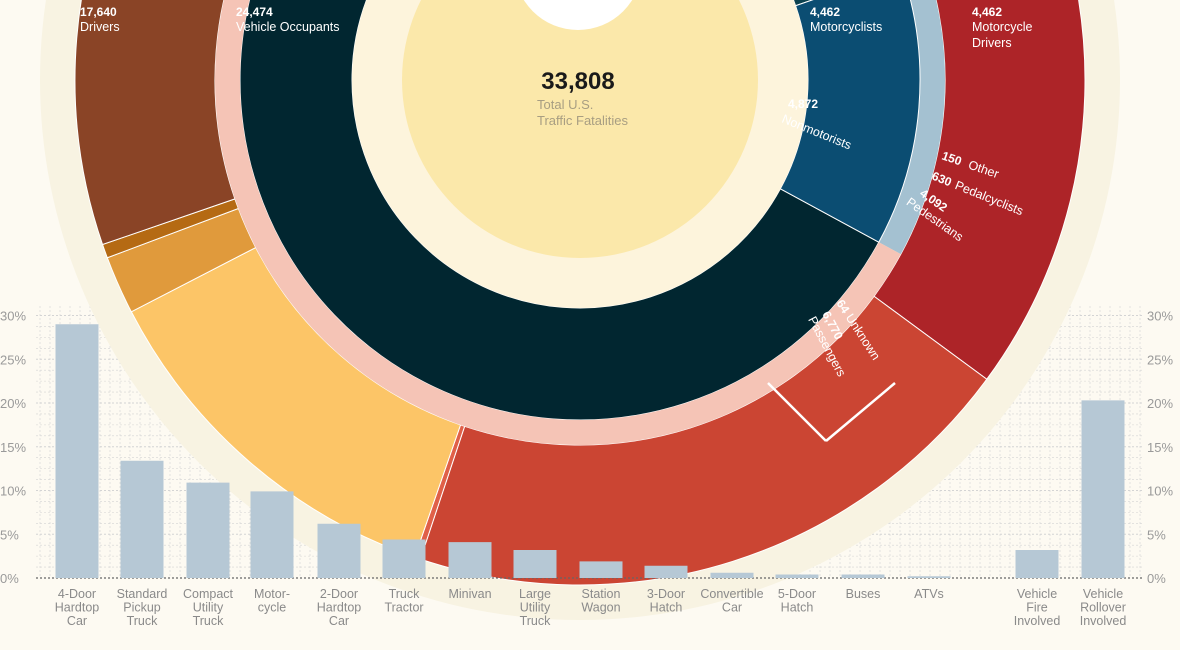 This screenshot has width=1180, height=655. What do you see at coordinates (797, 594) in the screenshot?
I see `x-tick-label: 5-Door` at bounding box center [797, 594].